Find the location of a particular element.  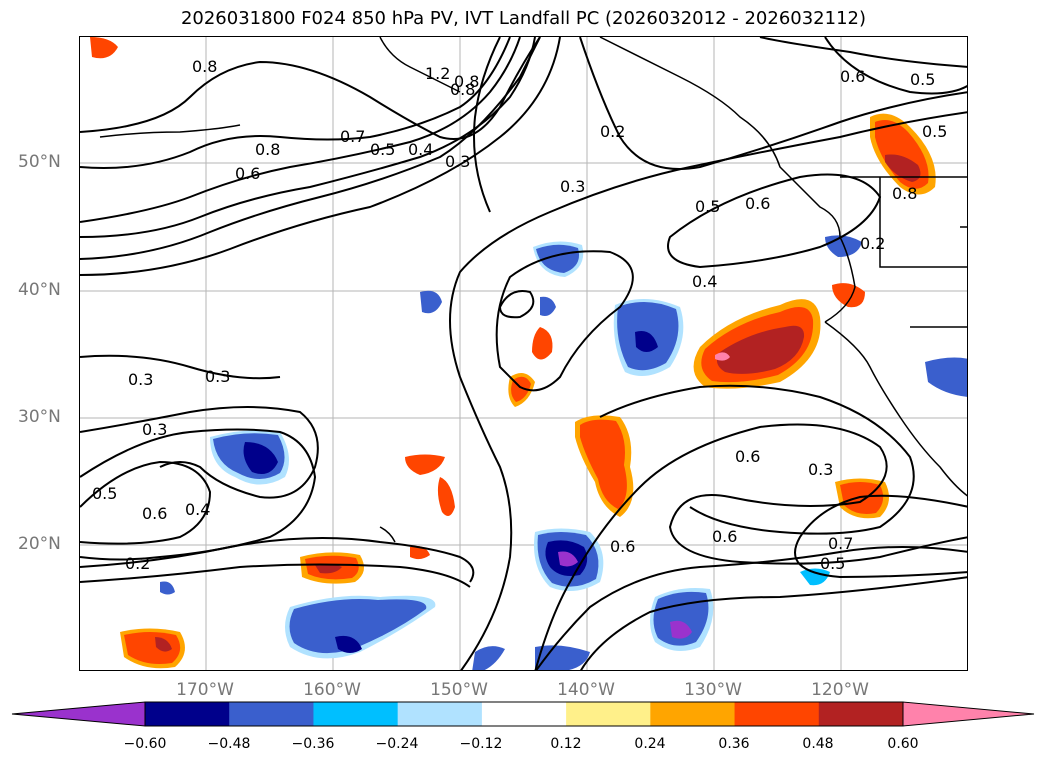

colorbar-tick: 0.24 is located at coordinates (650, 744).